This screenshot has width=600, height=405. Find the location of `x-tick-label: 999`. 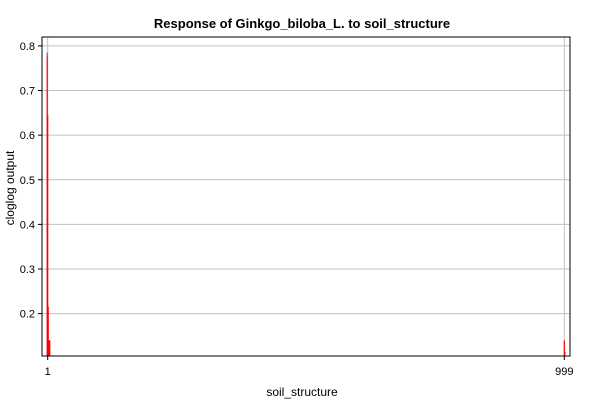

x-tick-label: 999 is located at coordinates (564, 372).